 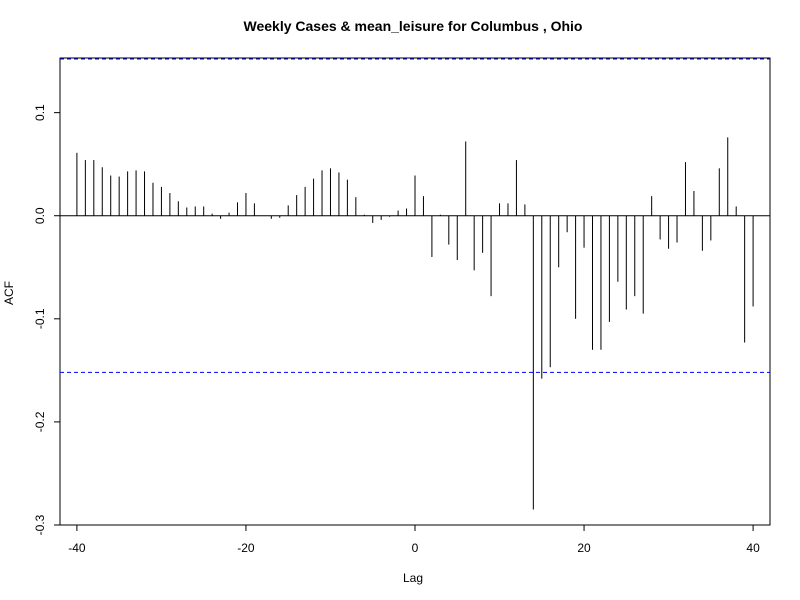 I want to click on y-tick-label: -0.1, so click(x=40, y=318).